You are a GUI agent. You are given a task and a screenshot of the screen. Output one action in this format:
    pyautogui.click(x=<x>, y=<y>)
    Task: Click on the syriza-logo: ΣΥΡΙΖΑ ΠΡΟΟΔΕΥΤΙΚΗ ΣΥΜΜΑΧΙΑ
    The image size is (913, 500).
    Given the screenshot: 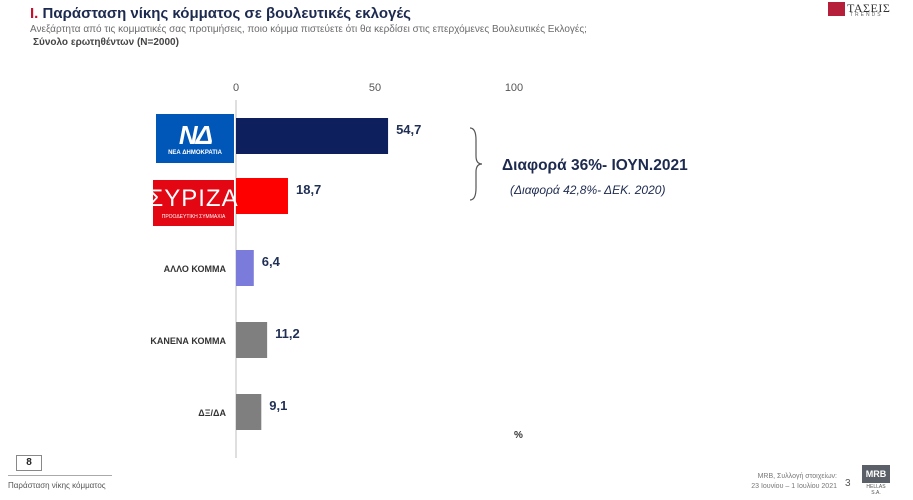 What is the action you would take?
    pyautogui.click(x=193, y=203)
    